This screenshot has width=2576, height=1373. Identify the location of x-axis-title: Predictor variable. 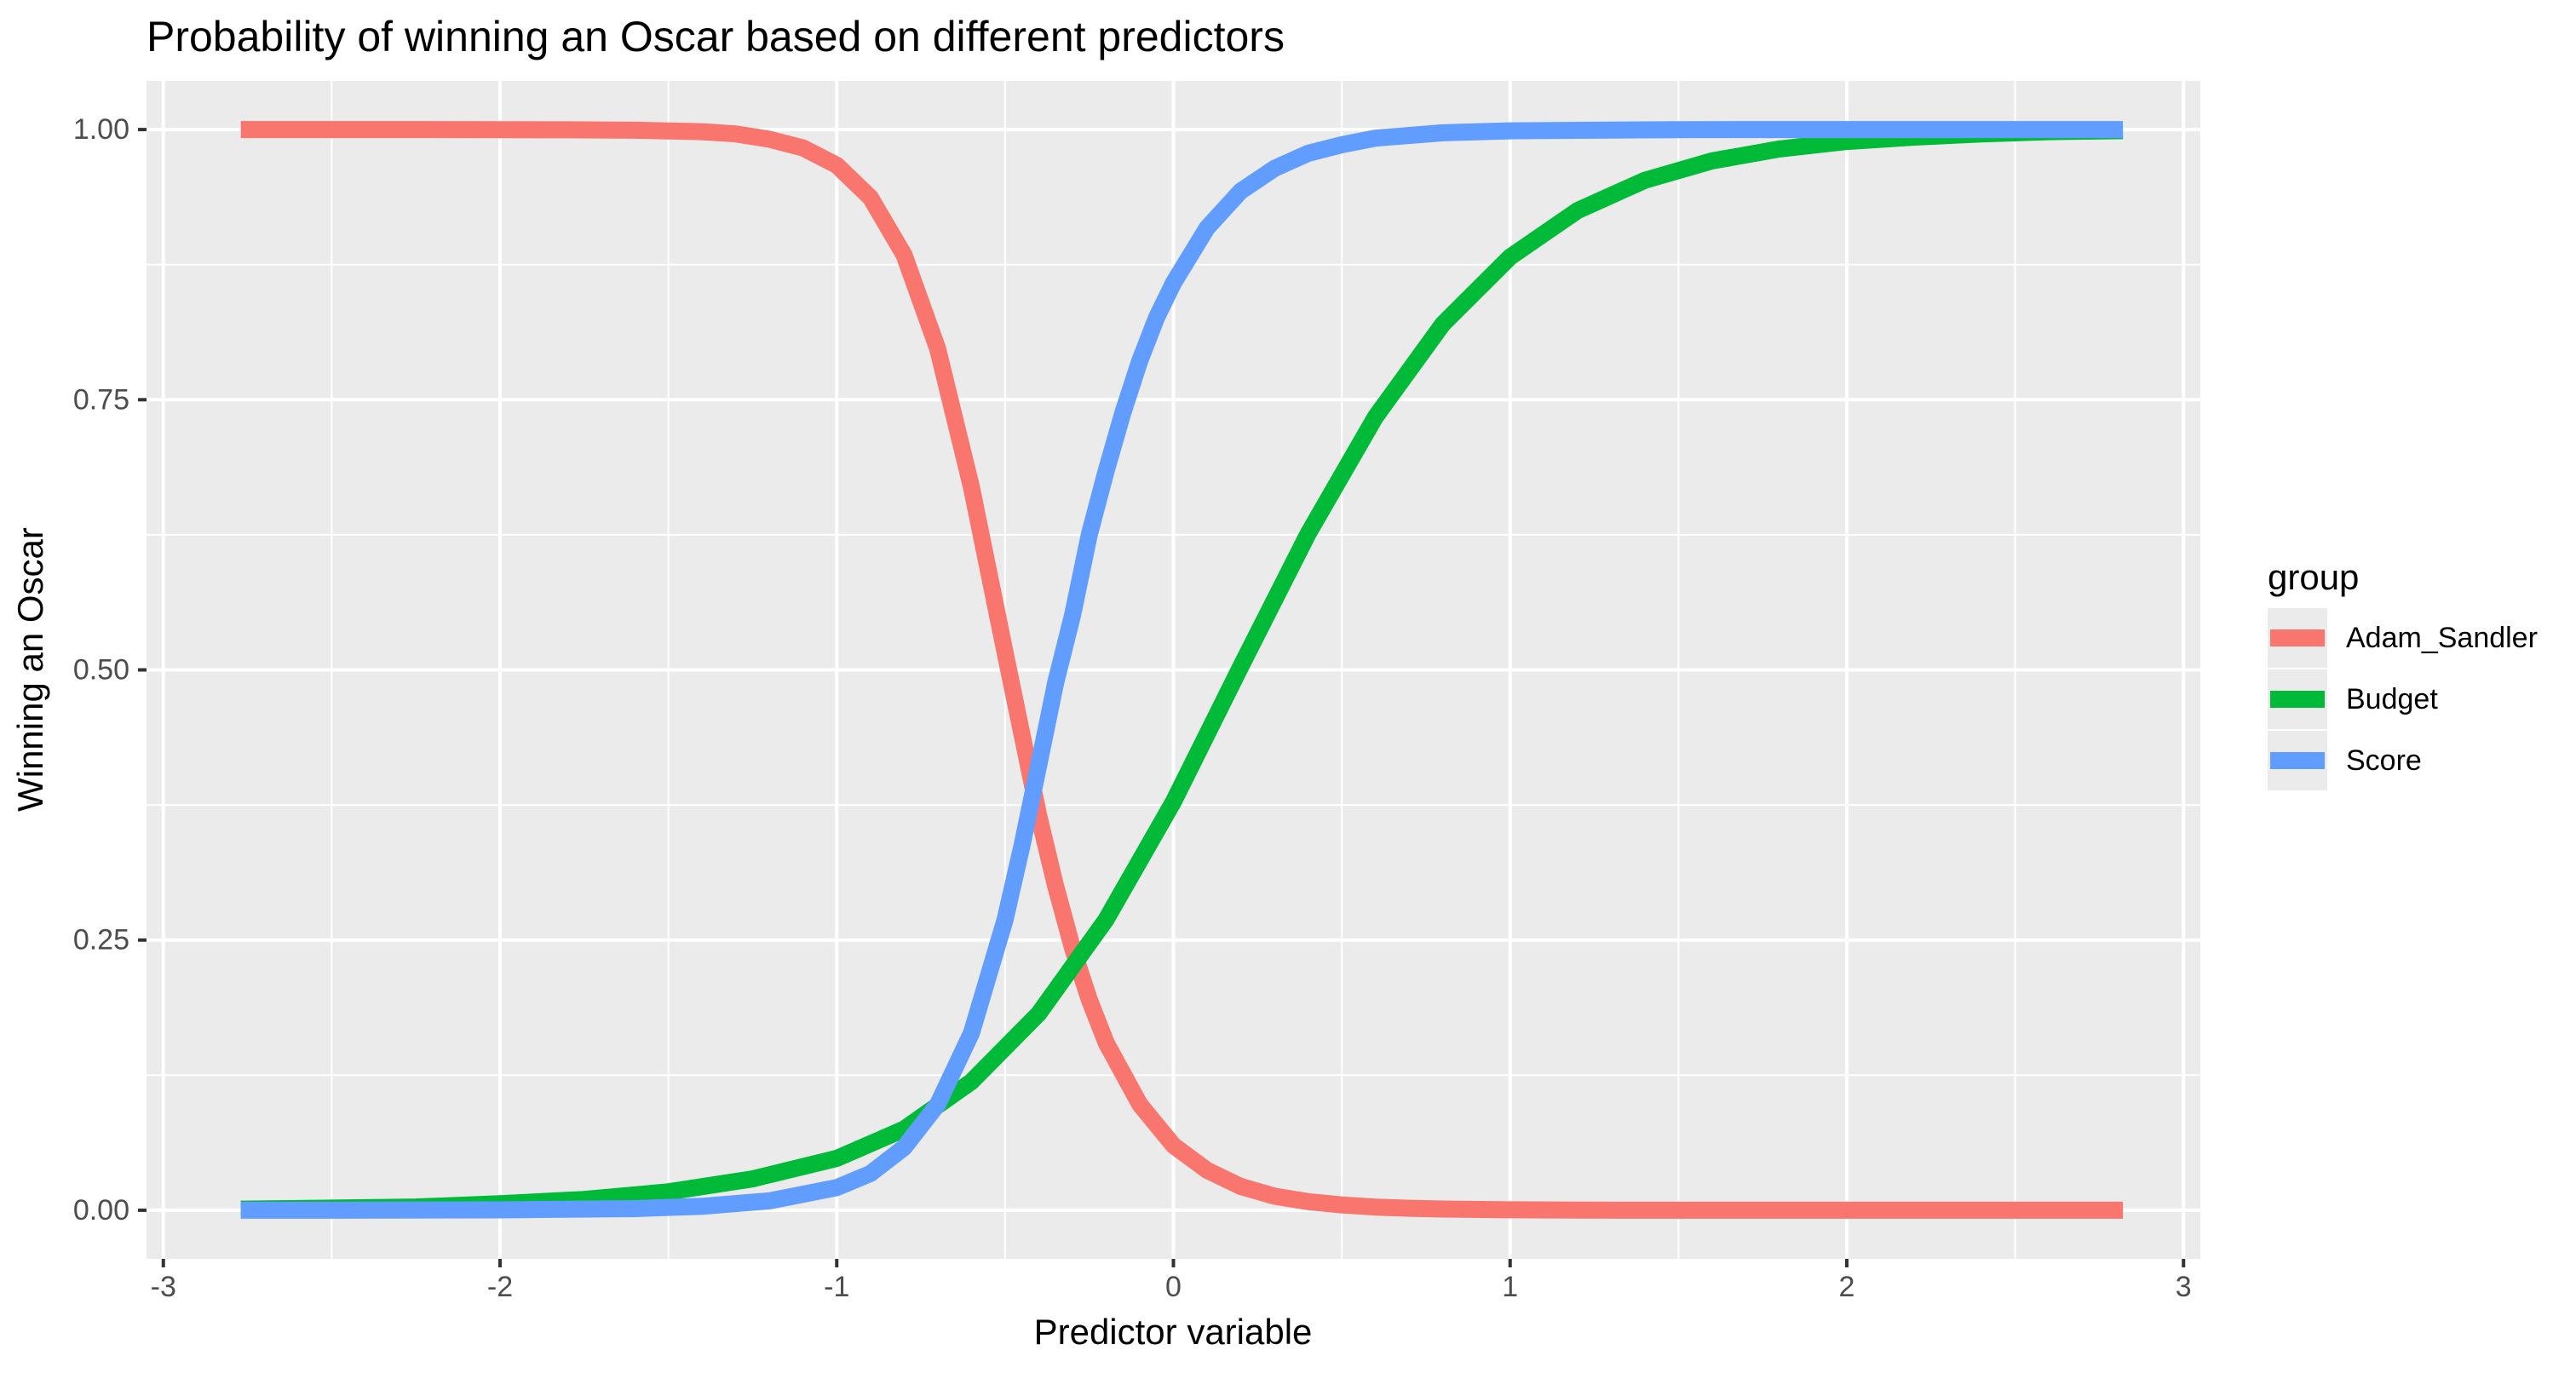
(1173, 1332).